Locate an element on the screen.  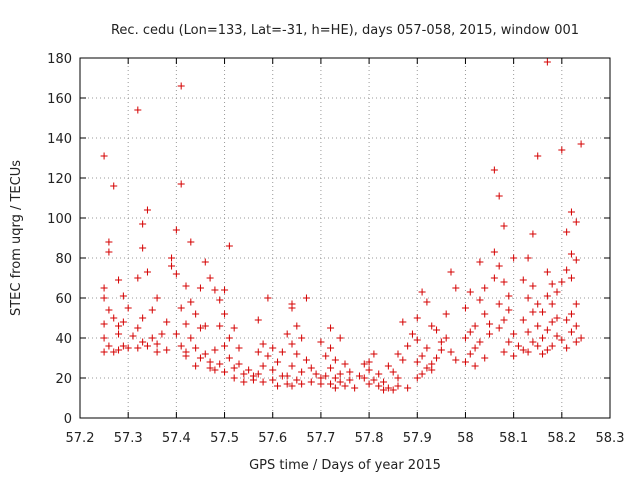
y-tick-label: 0 is located at coordinates (68, 419).